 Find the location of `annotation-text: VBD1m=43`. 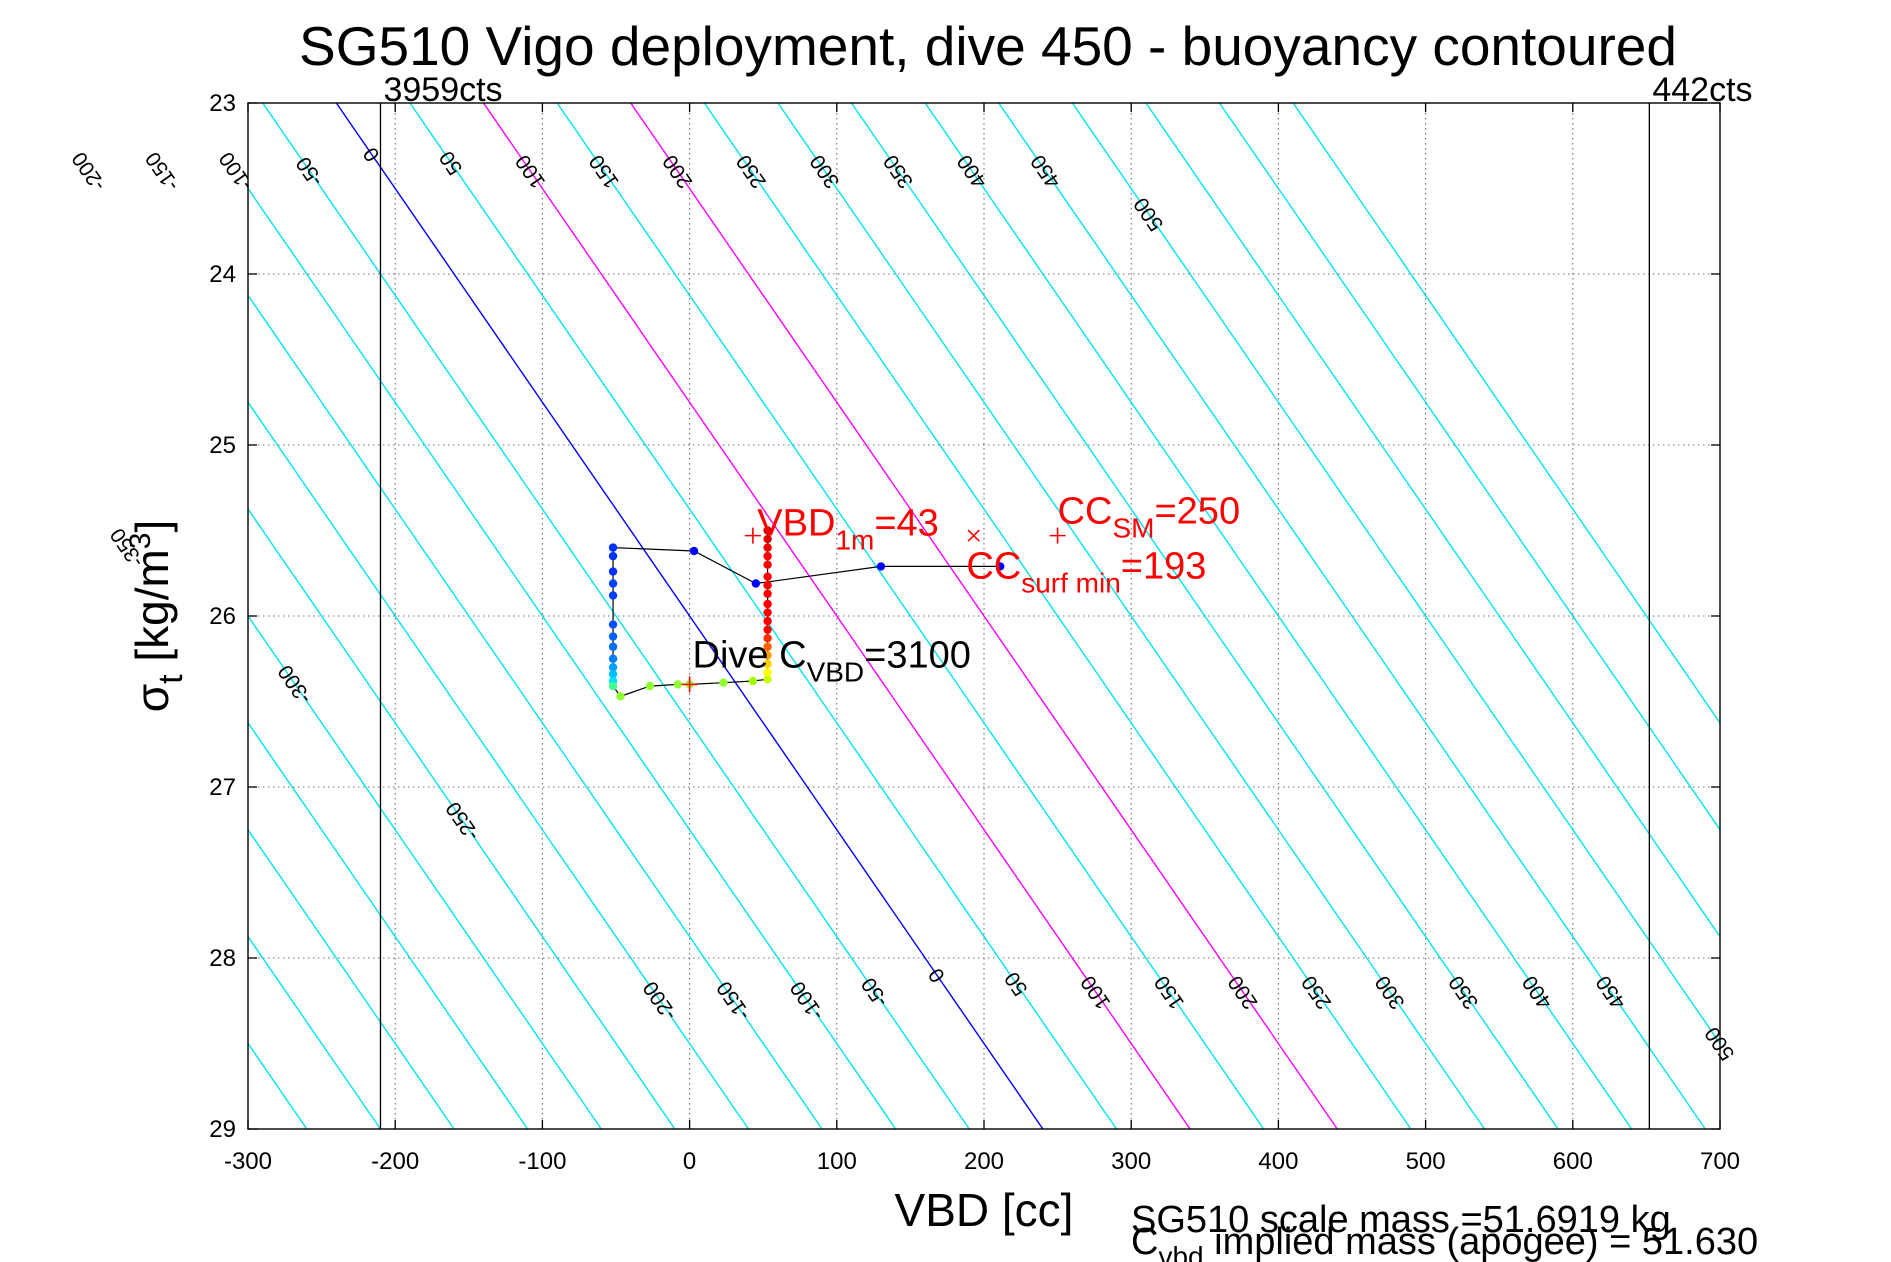

annotation-text: VBD1m=43 is located at coordinates (848, 529).